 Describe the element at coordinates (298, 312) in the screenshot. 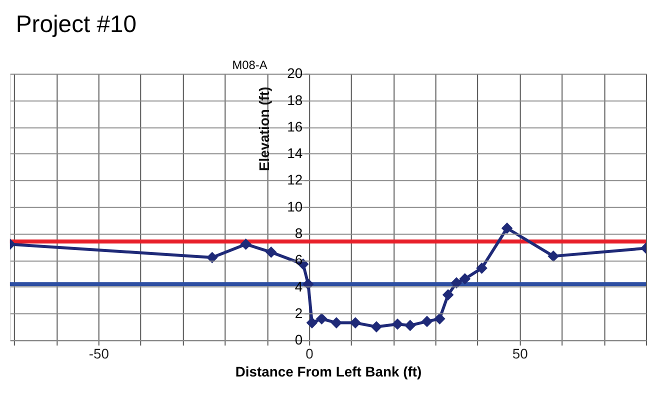

I see `y-tick-label: 2` at that location.